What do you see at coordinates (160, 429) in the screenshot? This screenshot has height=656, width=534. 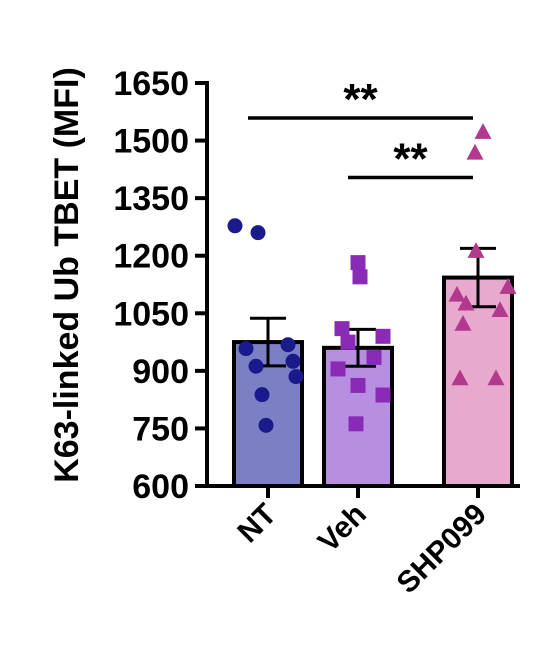 I see `y-tick-label: 750` at bounding box center [160, 429].